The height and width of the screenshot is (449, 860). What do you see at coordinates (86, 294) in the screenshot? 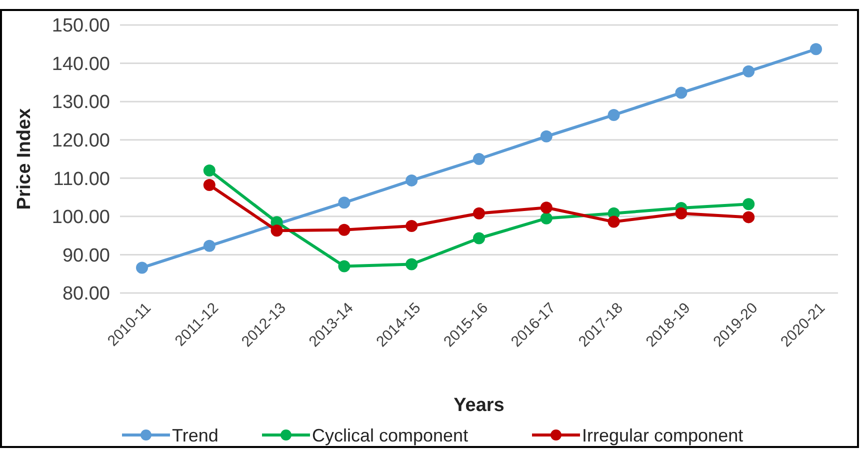
I see `y-tick-label: 80.00` at bounding box center [86, 294].